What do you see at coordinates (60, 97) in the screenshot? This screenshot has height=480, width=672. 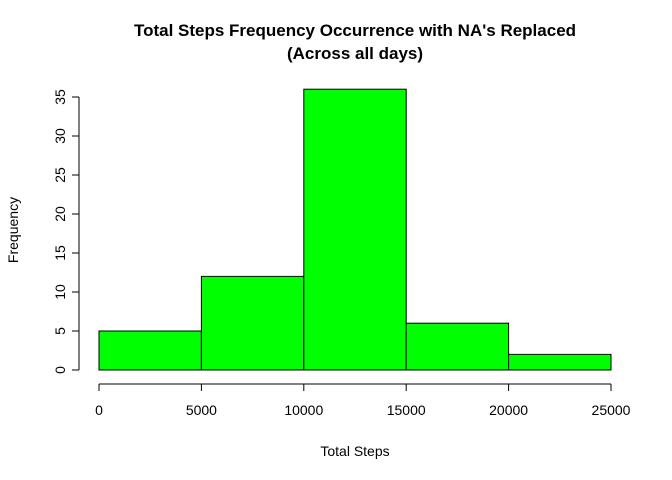 I see `y-tick-label: 35` at bounding box center [60, 97].